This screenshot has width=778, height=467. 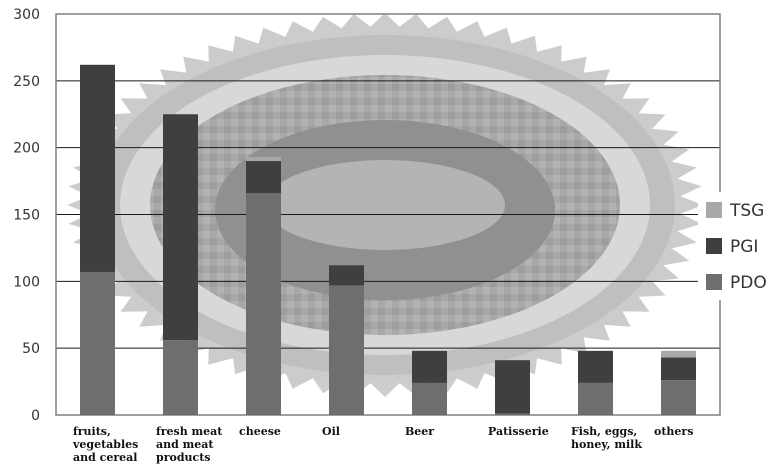 What do you see at coordinates (606, 438) in the screenshot?
I see `x-tick-label: Fish, eggs, honey, milk` at bounding box center [606, 438].